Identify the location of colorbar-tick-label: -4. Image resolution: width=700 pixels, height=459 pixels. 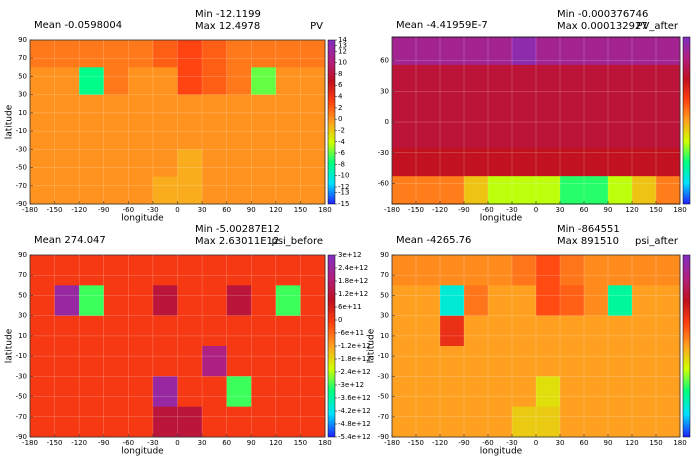
(342, 142).